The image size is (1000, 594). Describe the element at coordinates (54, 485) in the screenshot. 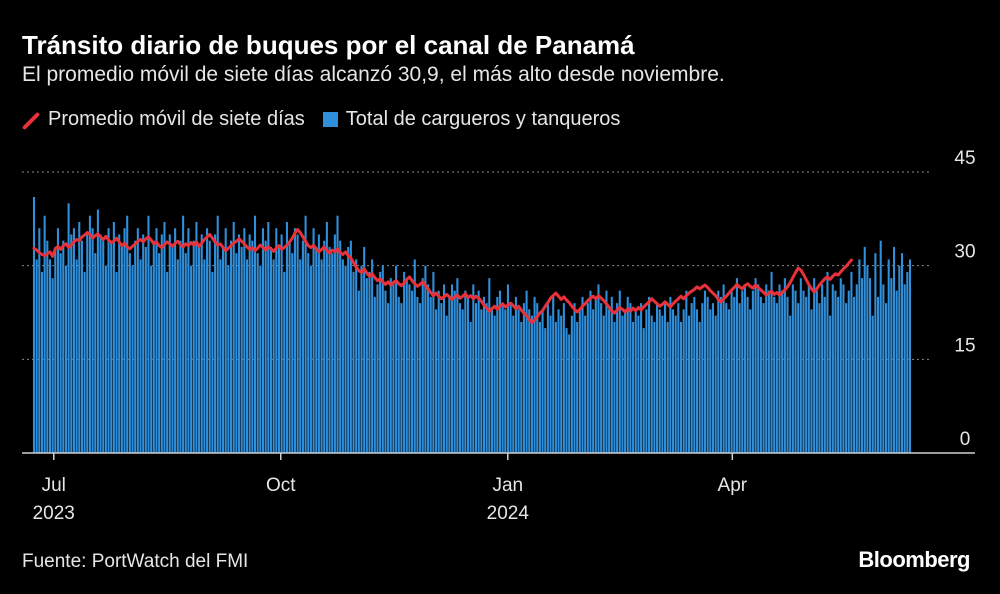

I see `x-tick-label: Jul` at that location.